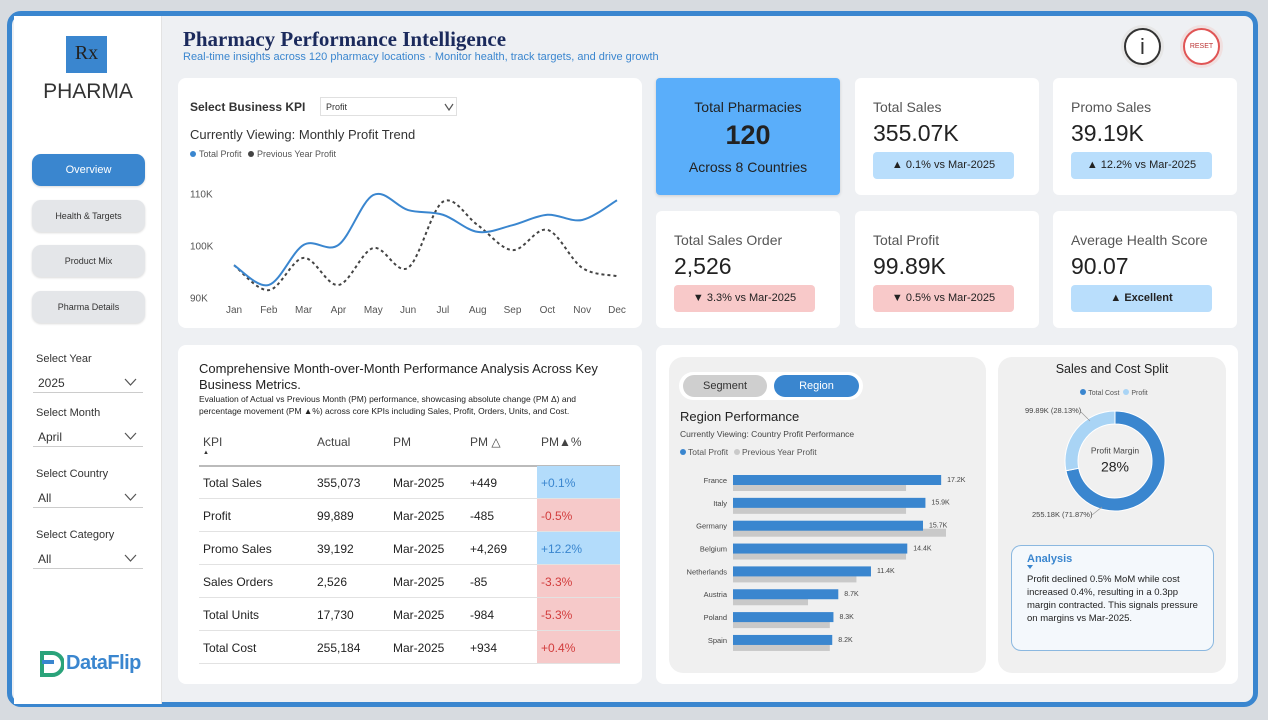 This screenshot has width=1268, height=720. Describe the element at coordinates (339, 310) in the screenshot. I see `x-tick-label: Apr` at that location.